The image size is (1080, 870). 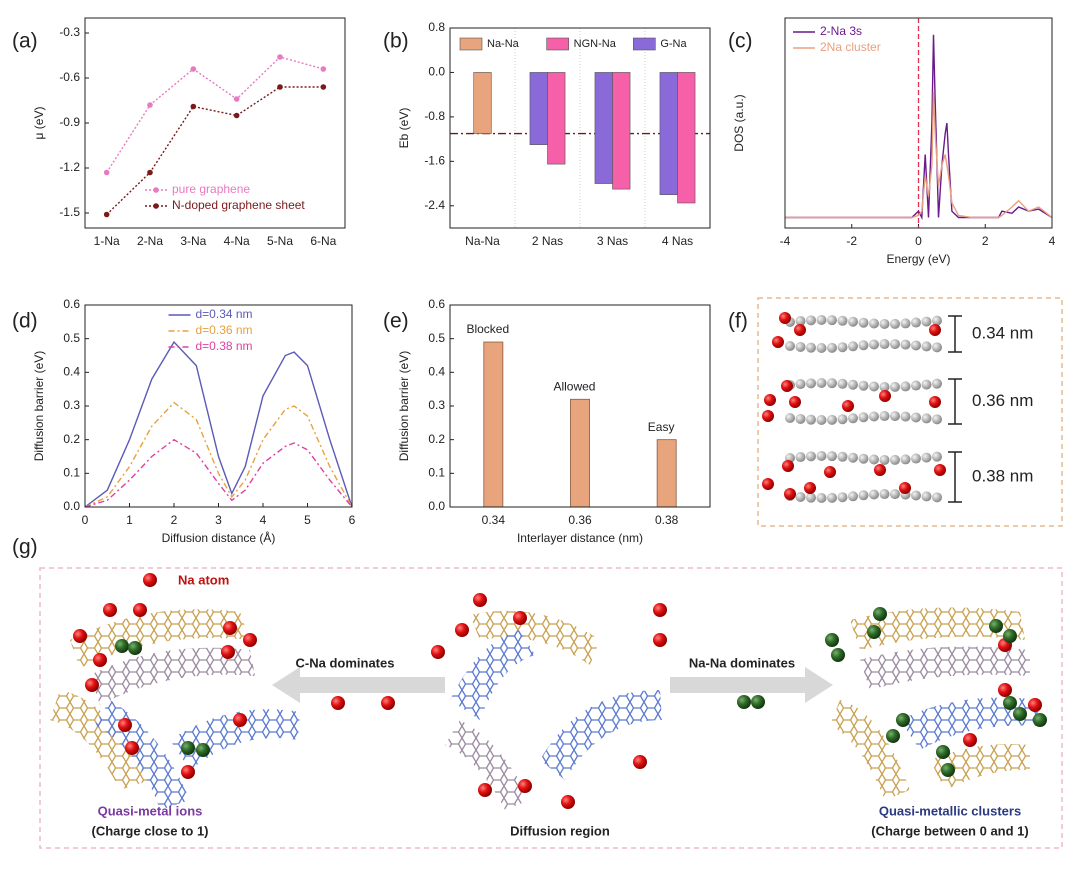 What do you see at coordinates (482, 241) in the screenshot?
I see `x-tick-label: Na-Na` at bounding box center [482, 241].